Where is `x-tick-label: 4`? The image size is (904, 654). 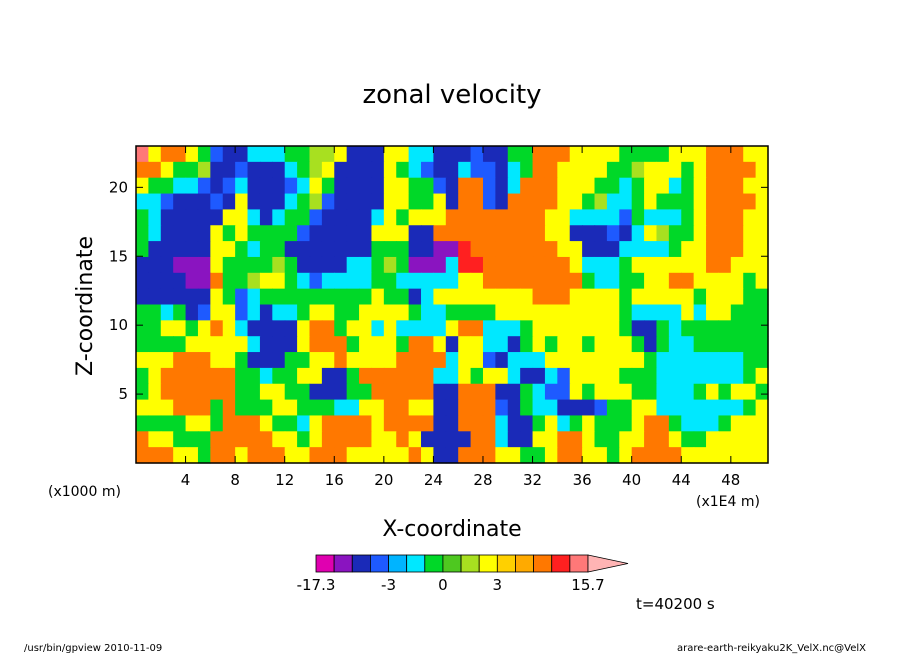 x-tick-label: 4 is located at coordinates (186, 480).